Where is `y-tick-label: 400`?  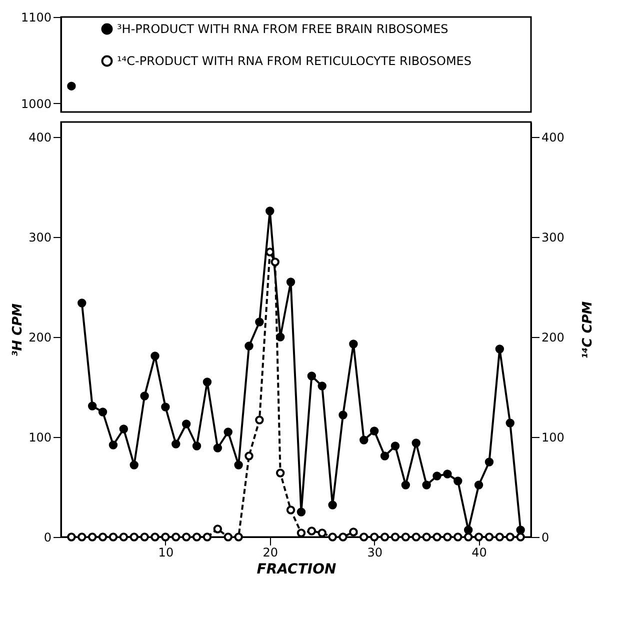 y-tick-label: 400 is located at coordinates (40, 137).